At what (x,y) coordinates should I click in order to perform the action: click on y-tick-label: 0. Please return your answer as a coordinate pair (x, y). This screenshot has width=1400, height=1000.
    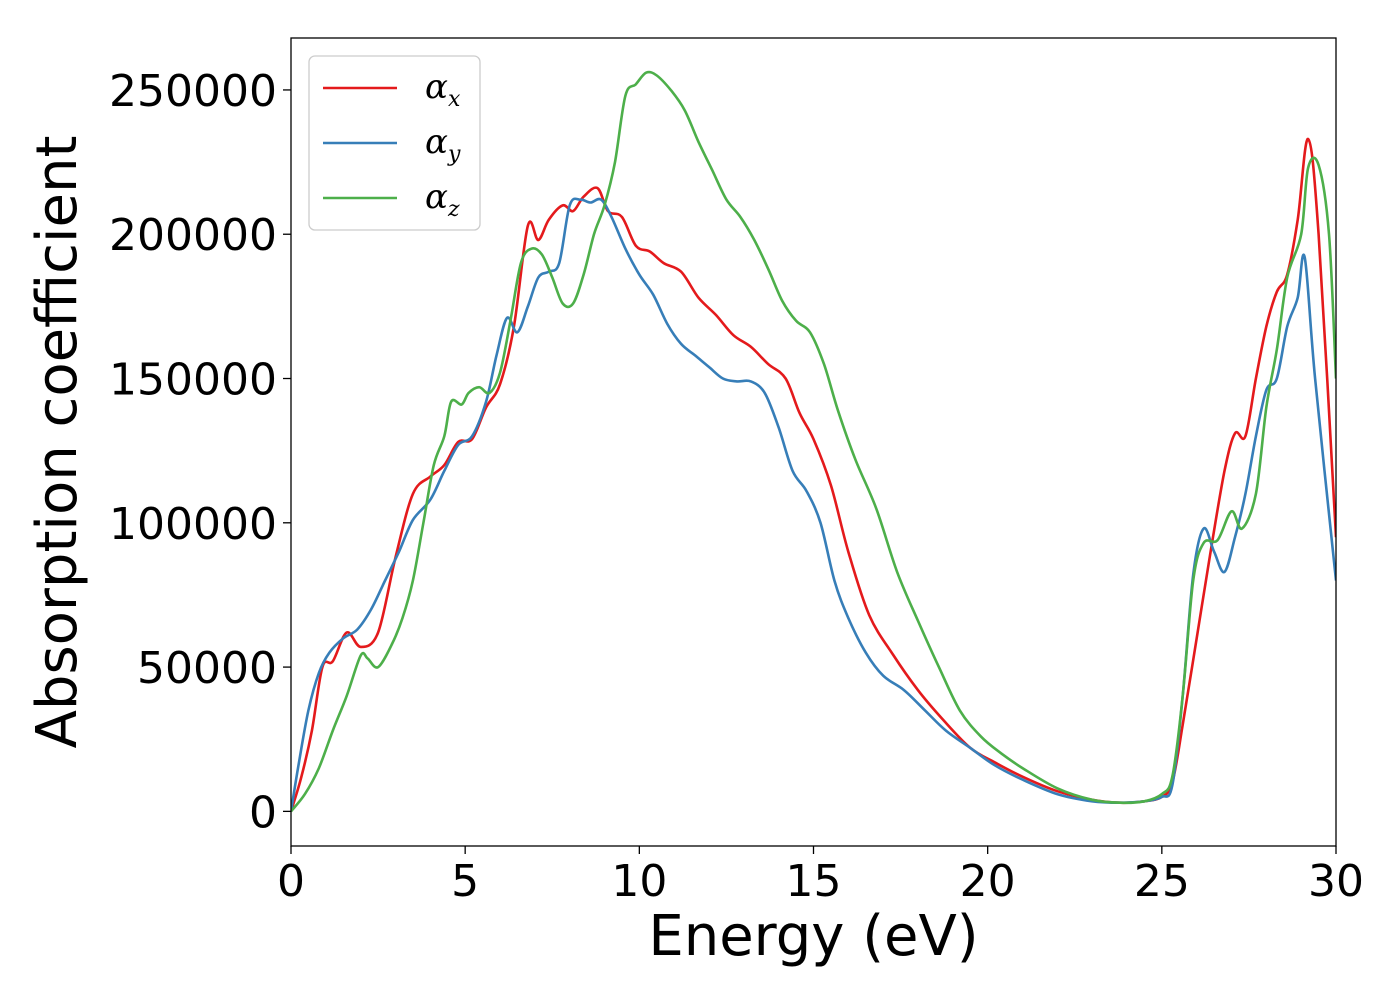
    Looking at the image, I should click on (263, 812).